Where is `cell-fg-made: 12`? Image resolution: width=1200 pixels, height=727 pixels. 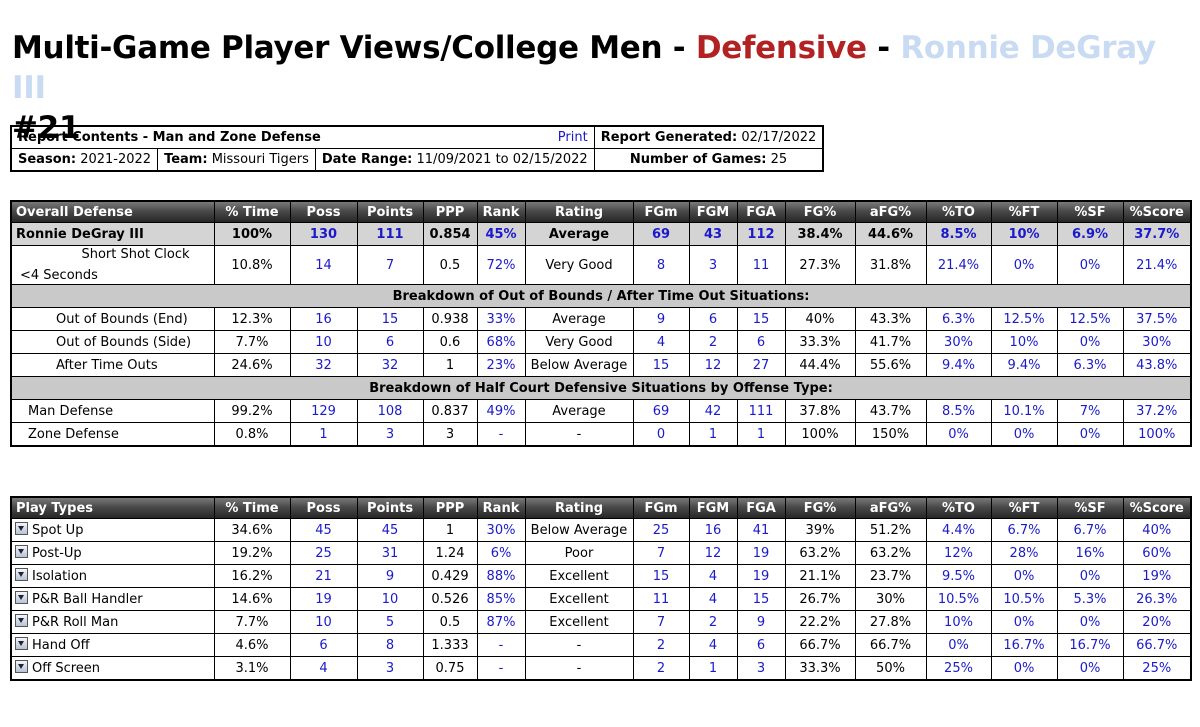 cell-fg-made: 12 is located at coordinates (713, 553).